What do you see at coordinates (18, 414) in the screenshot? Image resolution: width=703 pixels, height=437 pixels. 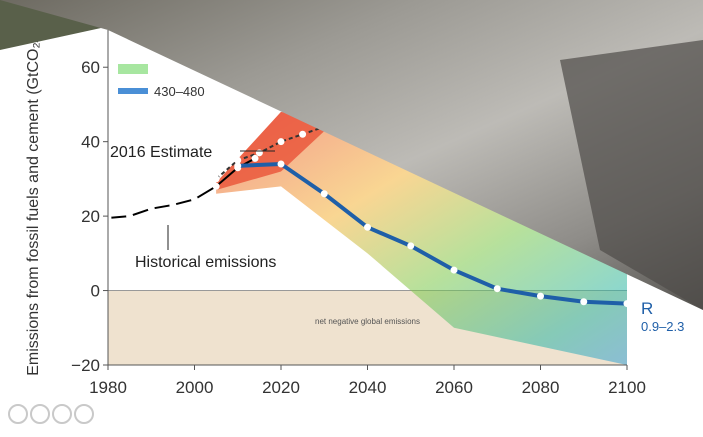 I see `cc-icon` at bounding box center [18, 414].